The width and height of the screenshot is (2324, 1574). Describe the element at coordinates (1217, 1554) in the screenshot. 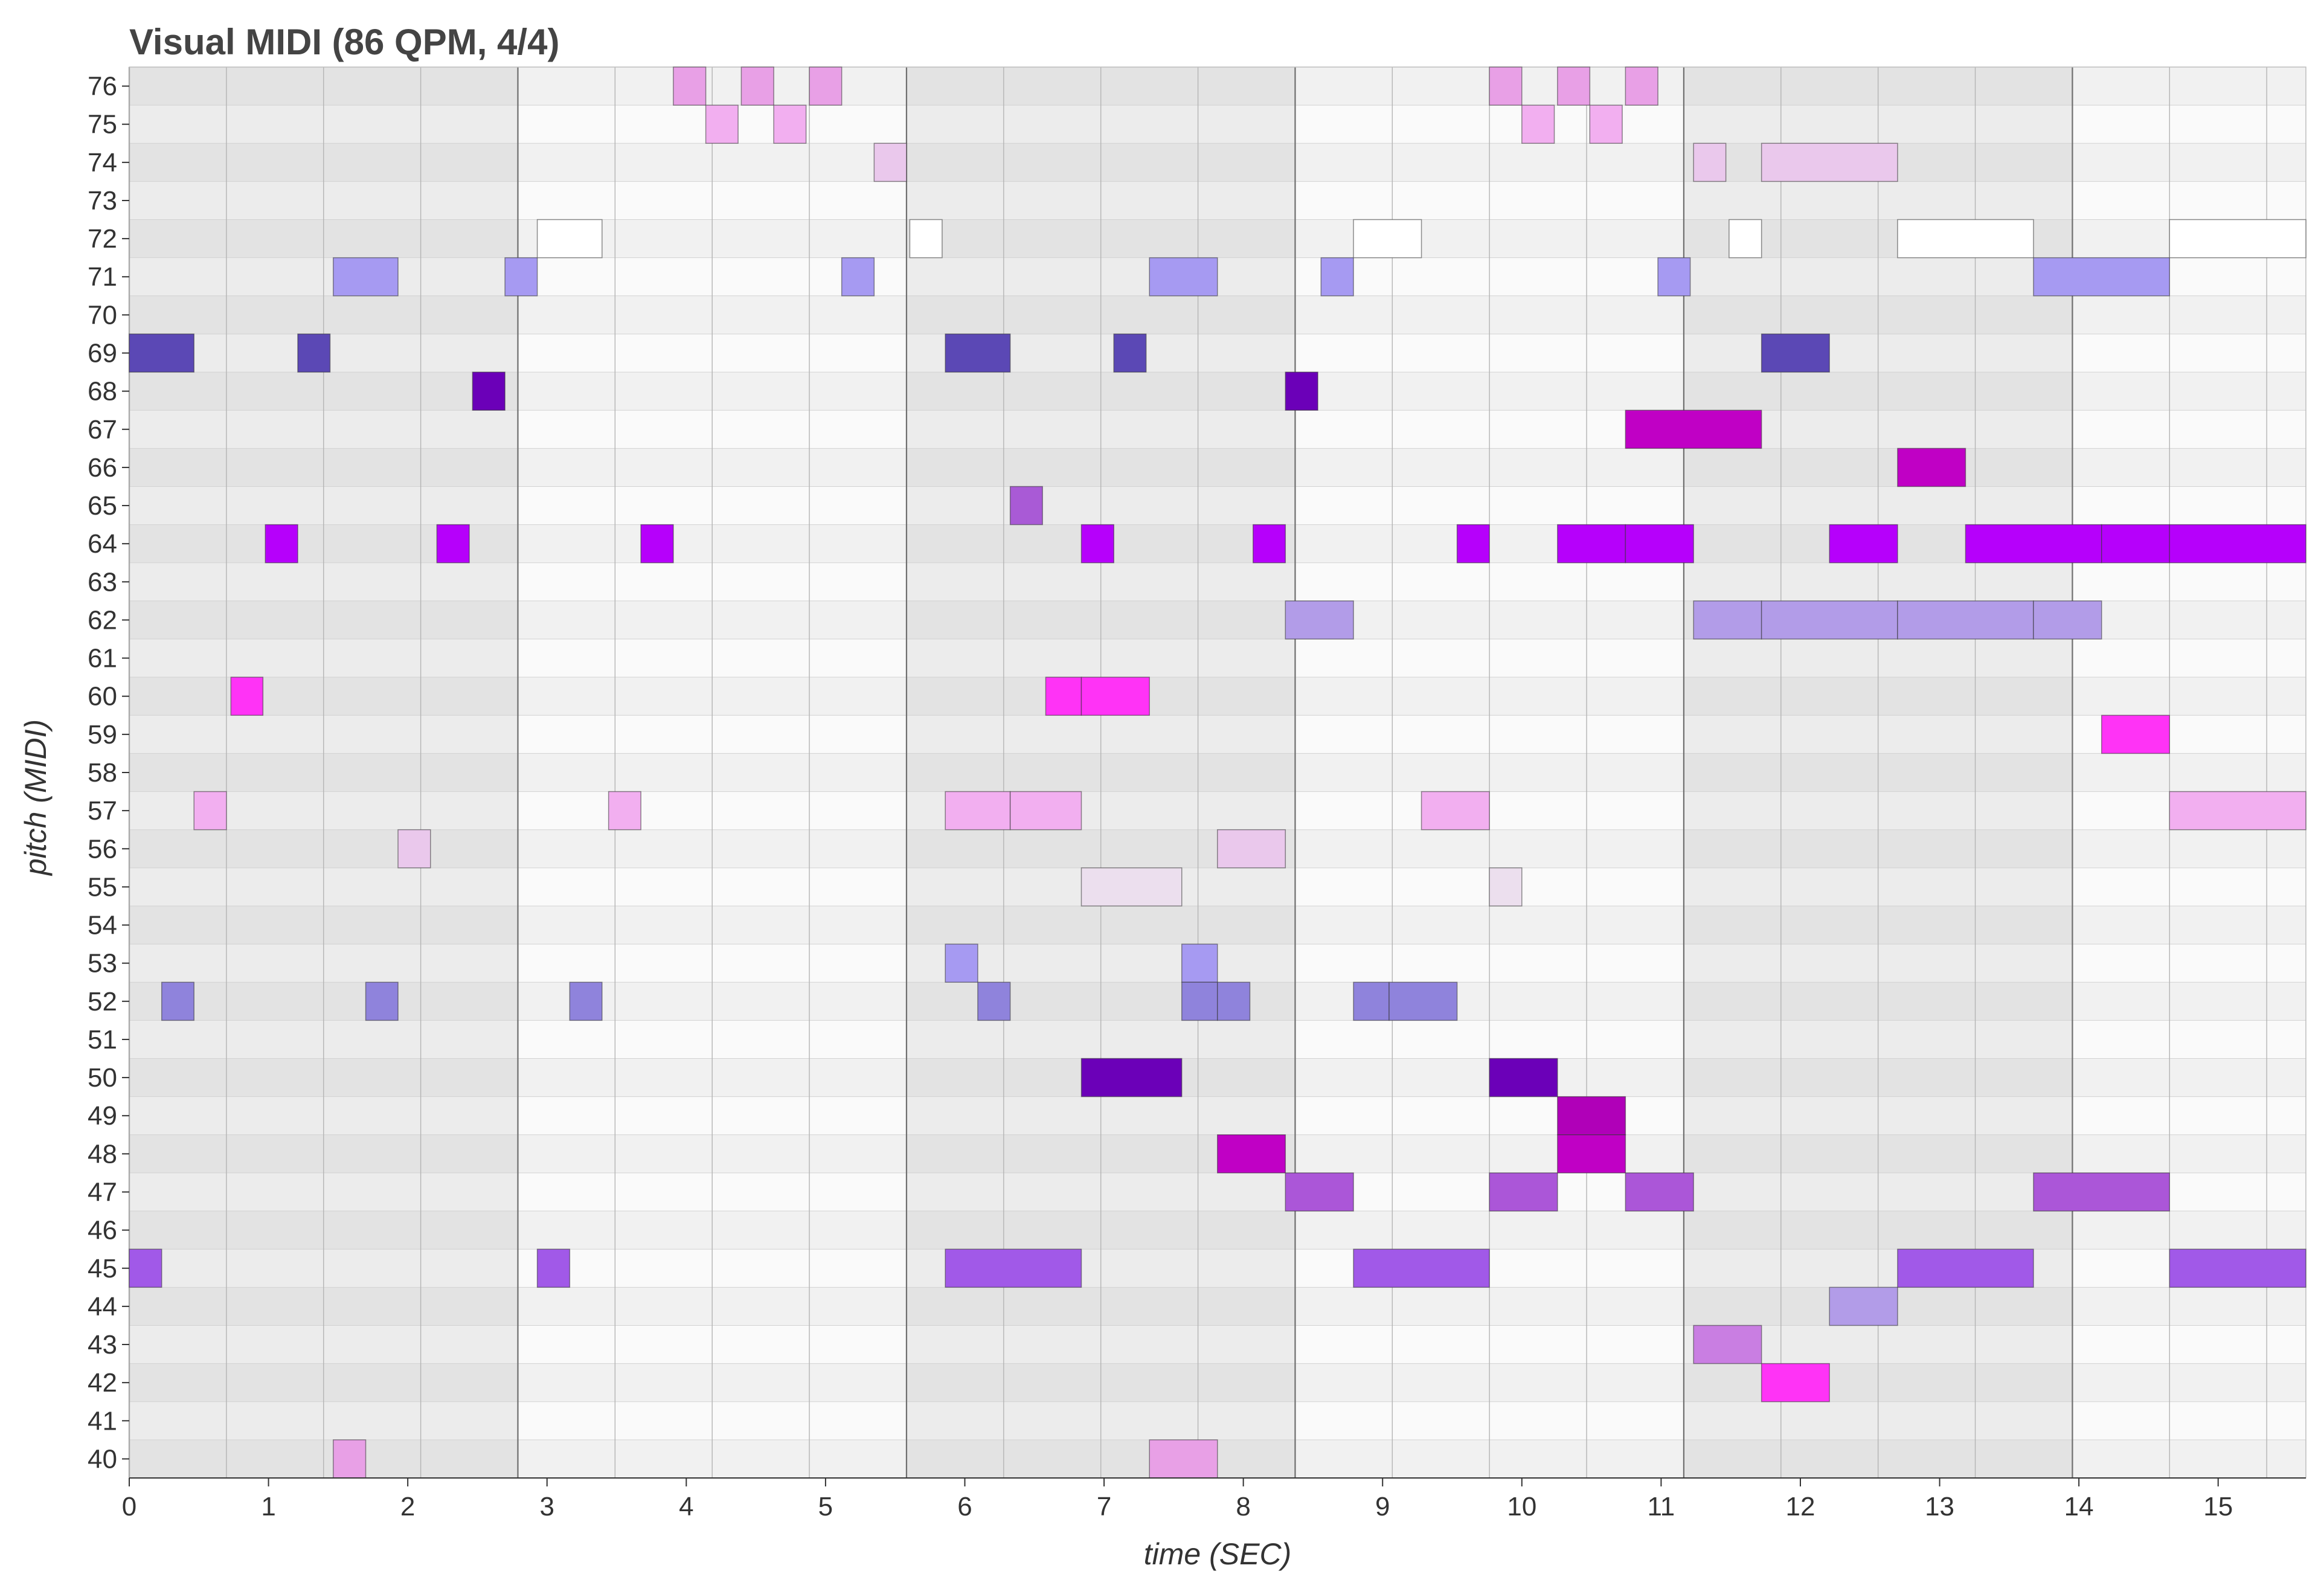

I see `x-axis-label: time (SEC)` at that location.